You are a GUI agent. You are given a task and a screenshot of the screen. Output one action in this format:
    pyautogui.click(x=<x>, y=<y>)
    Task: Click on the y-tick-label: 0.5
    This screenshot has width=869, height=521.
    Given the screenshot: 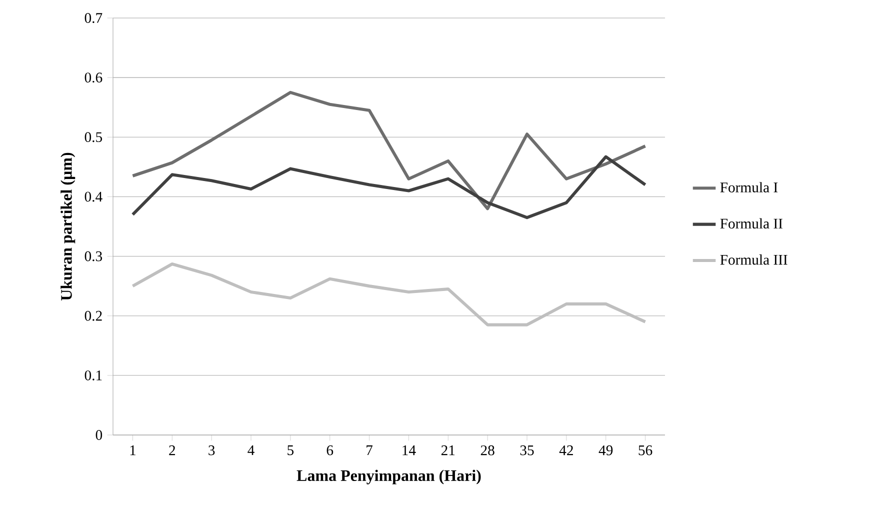 What is the action you would take?
    pyautogui.click(x=93, y=137)
    